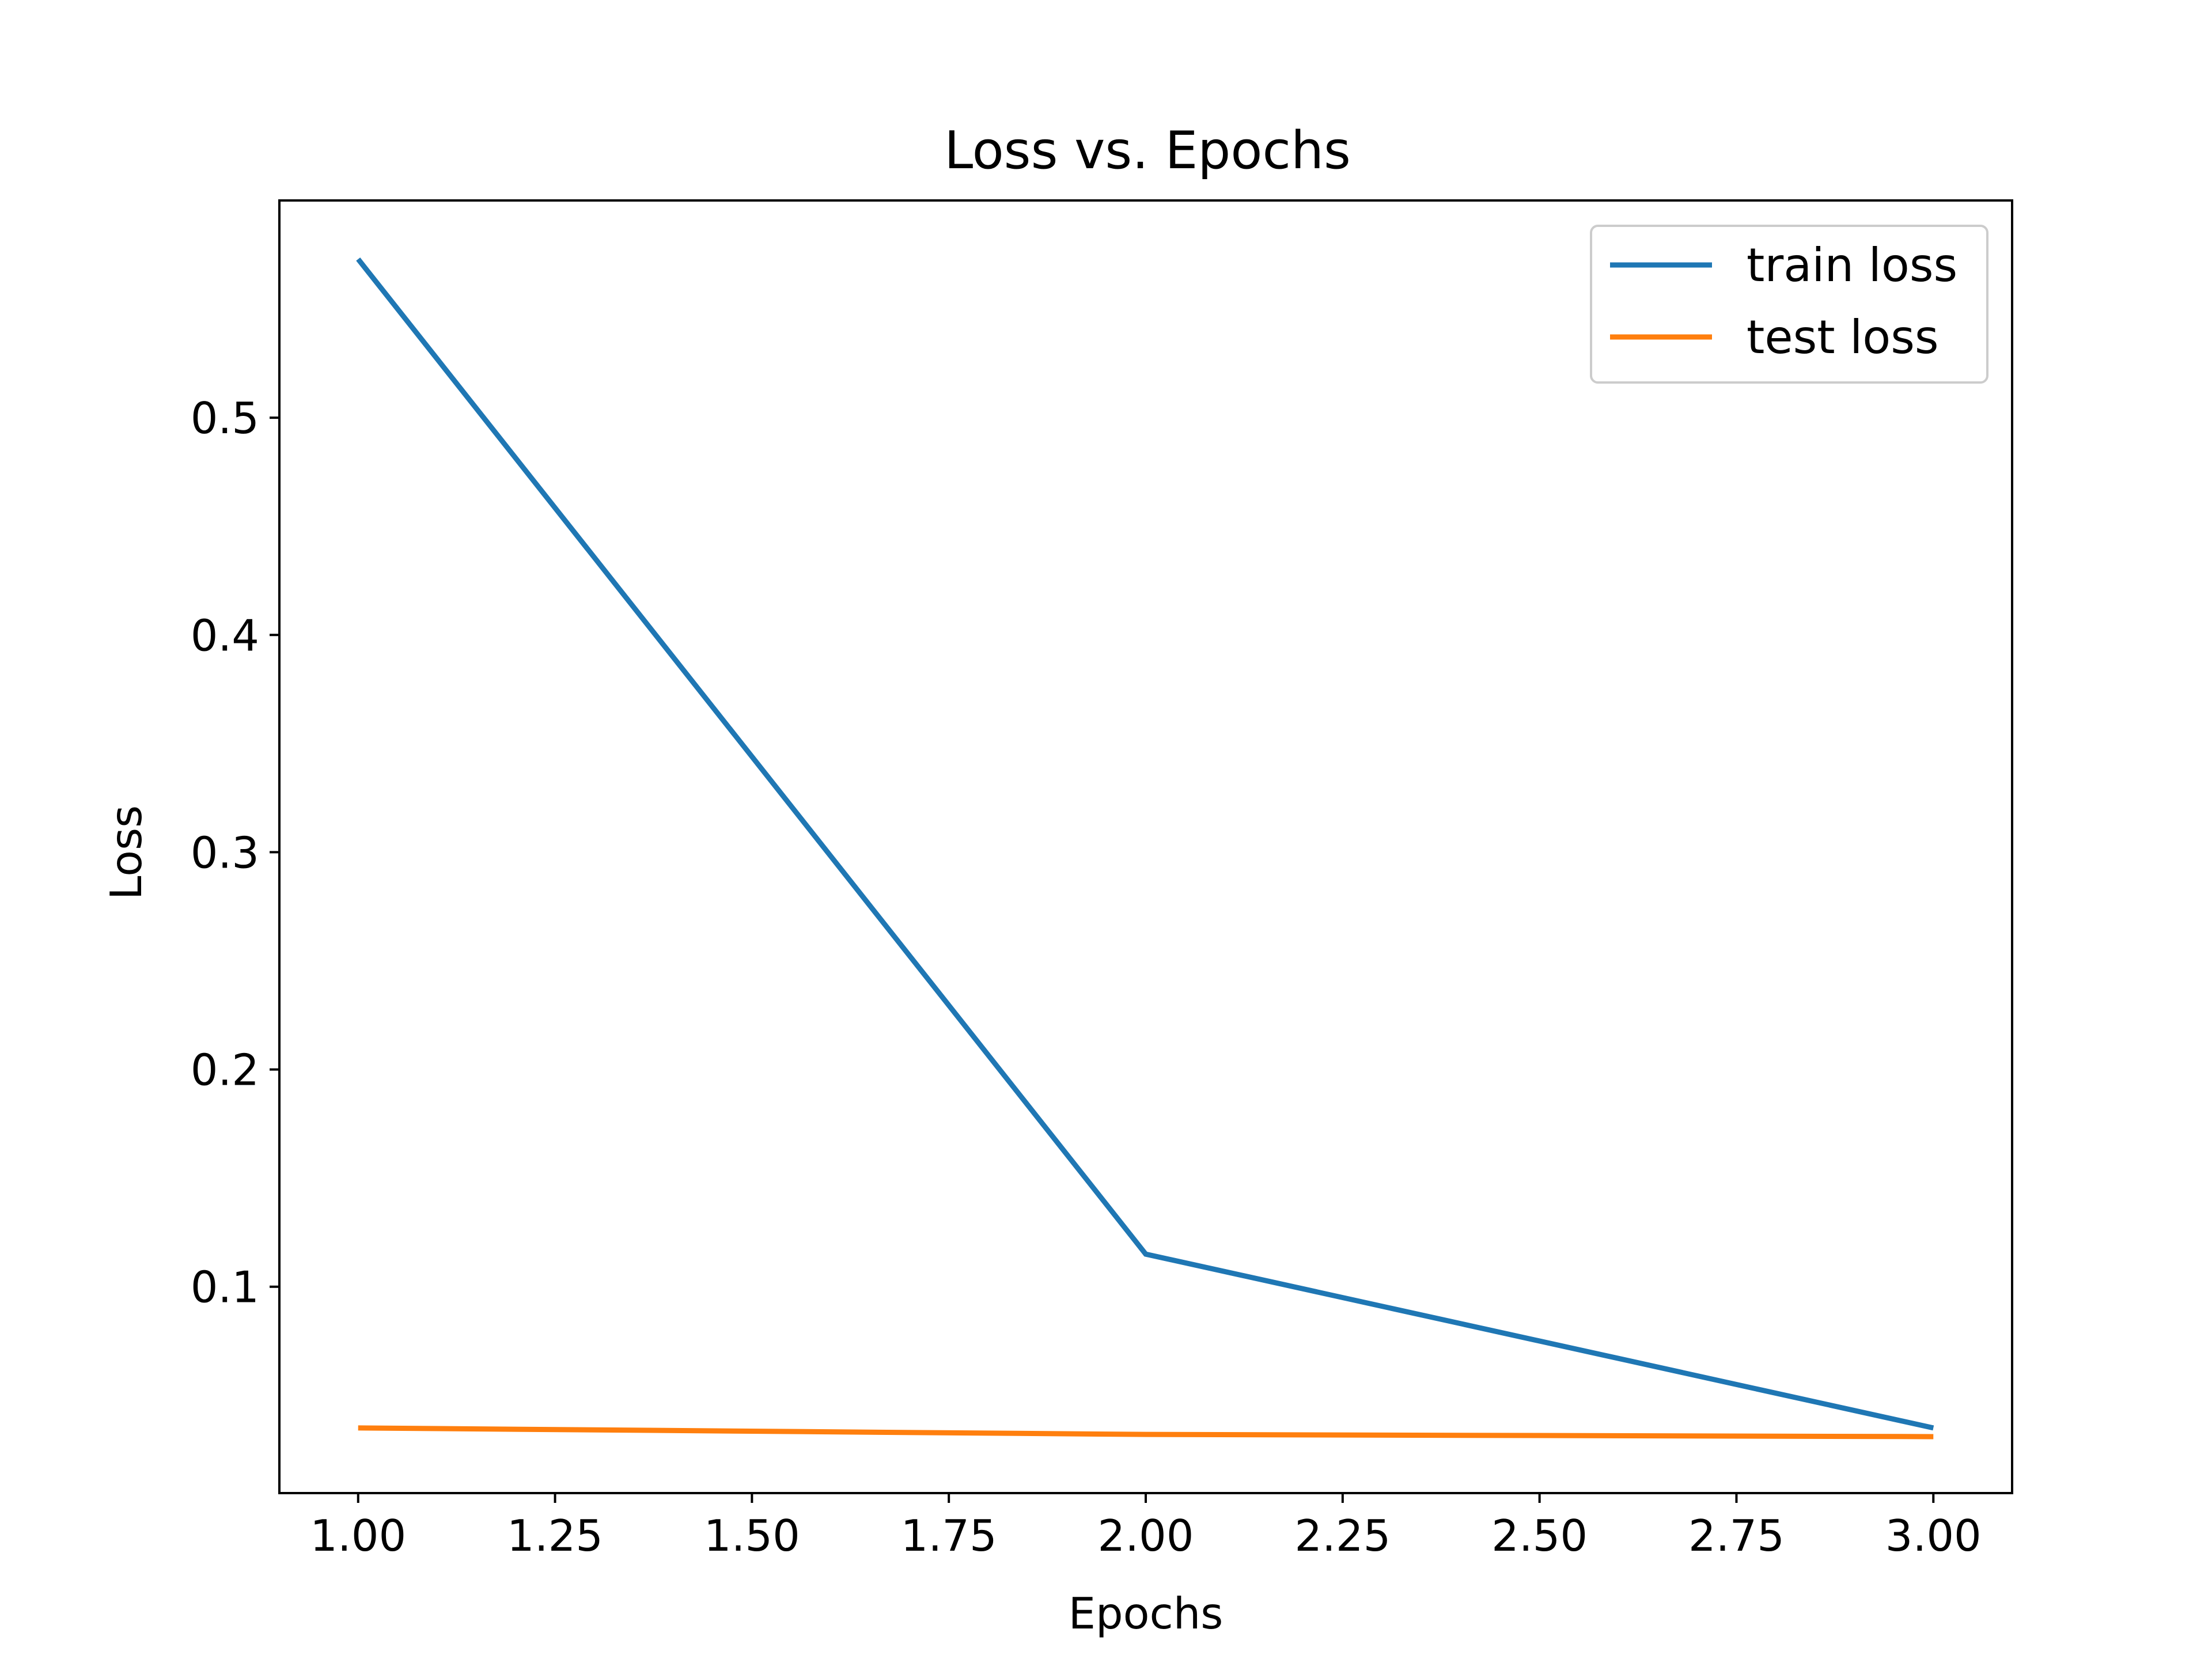 This screenshot has height=1659, width=2212. Describe the element at coordinates (225, 1287) in the screenshot. I see `y-tick-label: 0.1` at that location.